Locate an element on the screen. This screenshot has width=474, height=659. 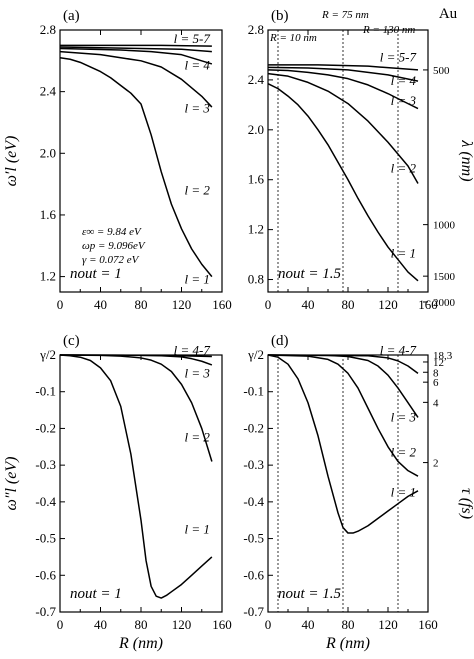
y-tick-label: 2.0 is located at coordinates (48, 152).